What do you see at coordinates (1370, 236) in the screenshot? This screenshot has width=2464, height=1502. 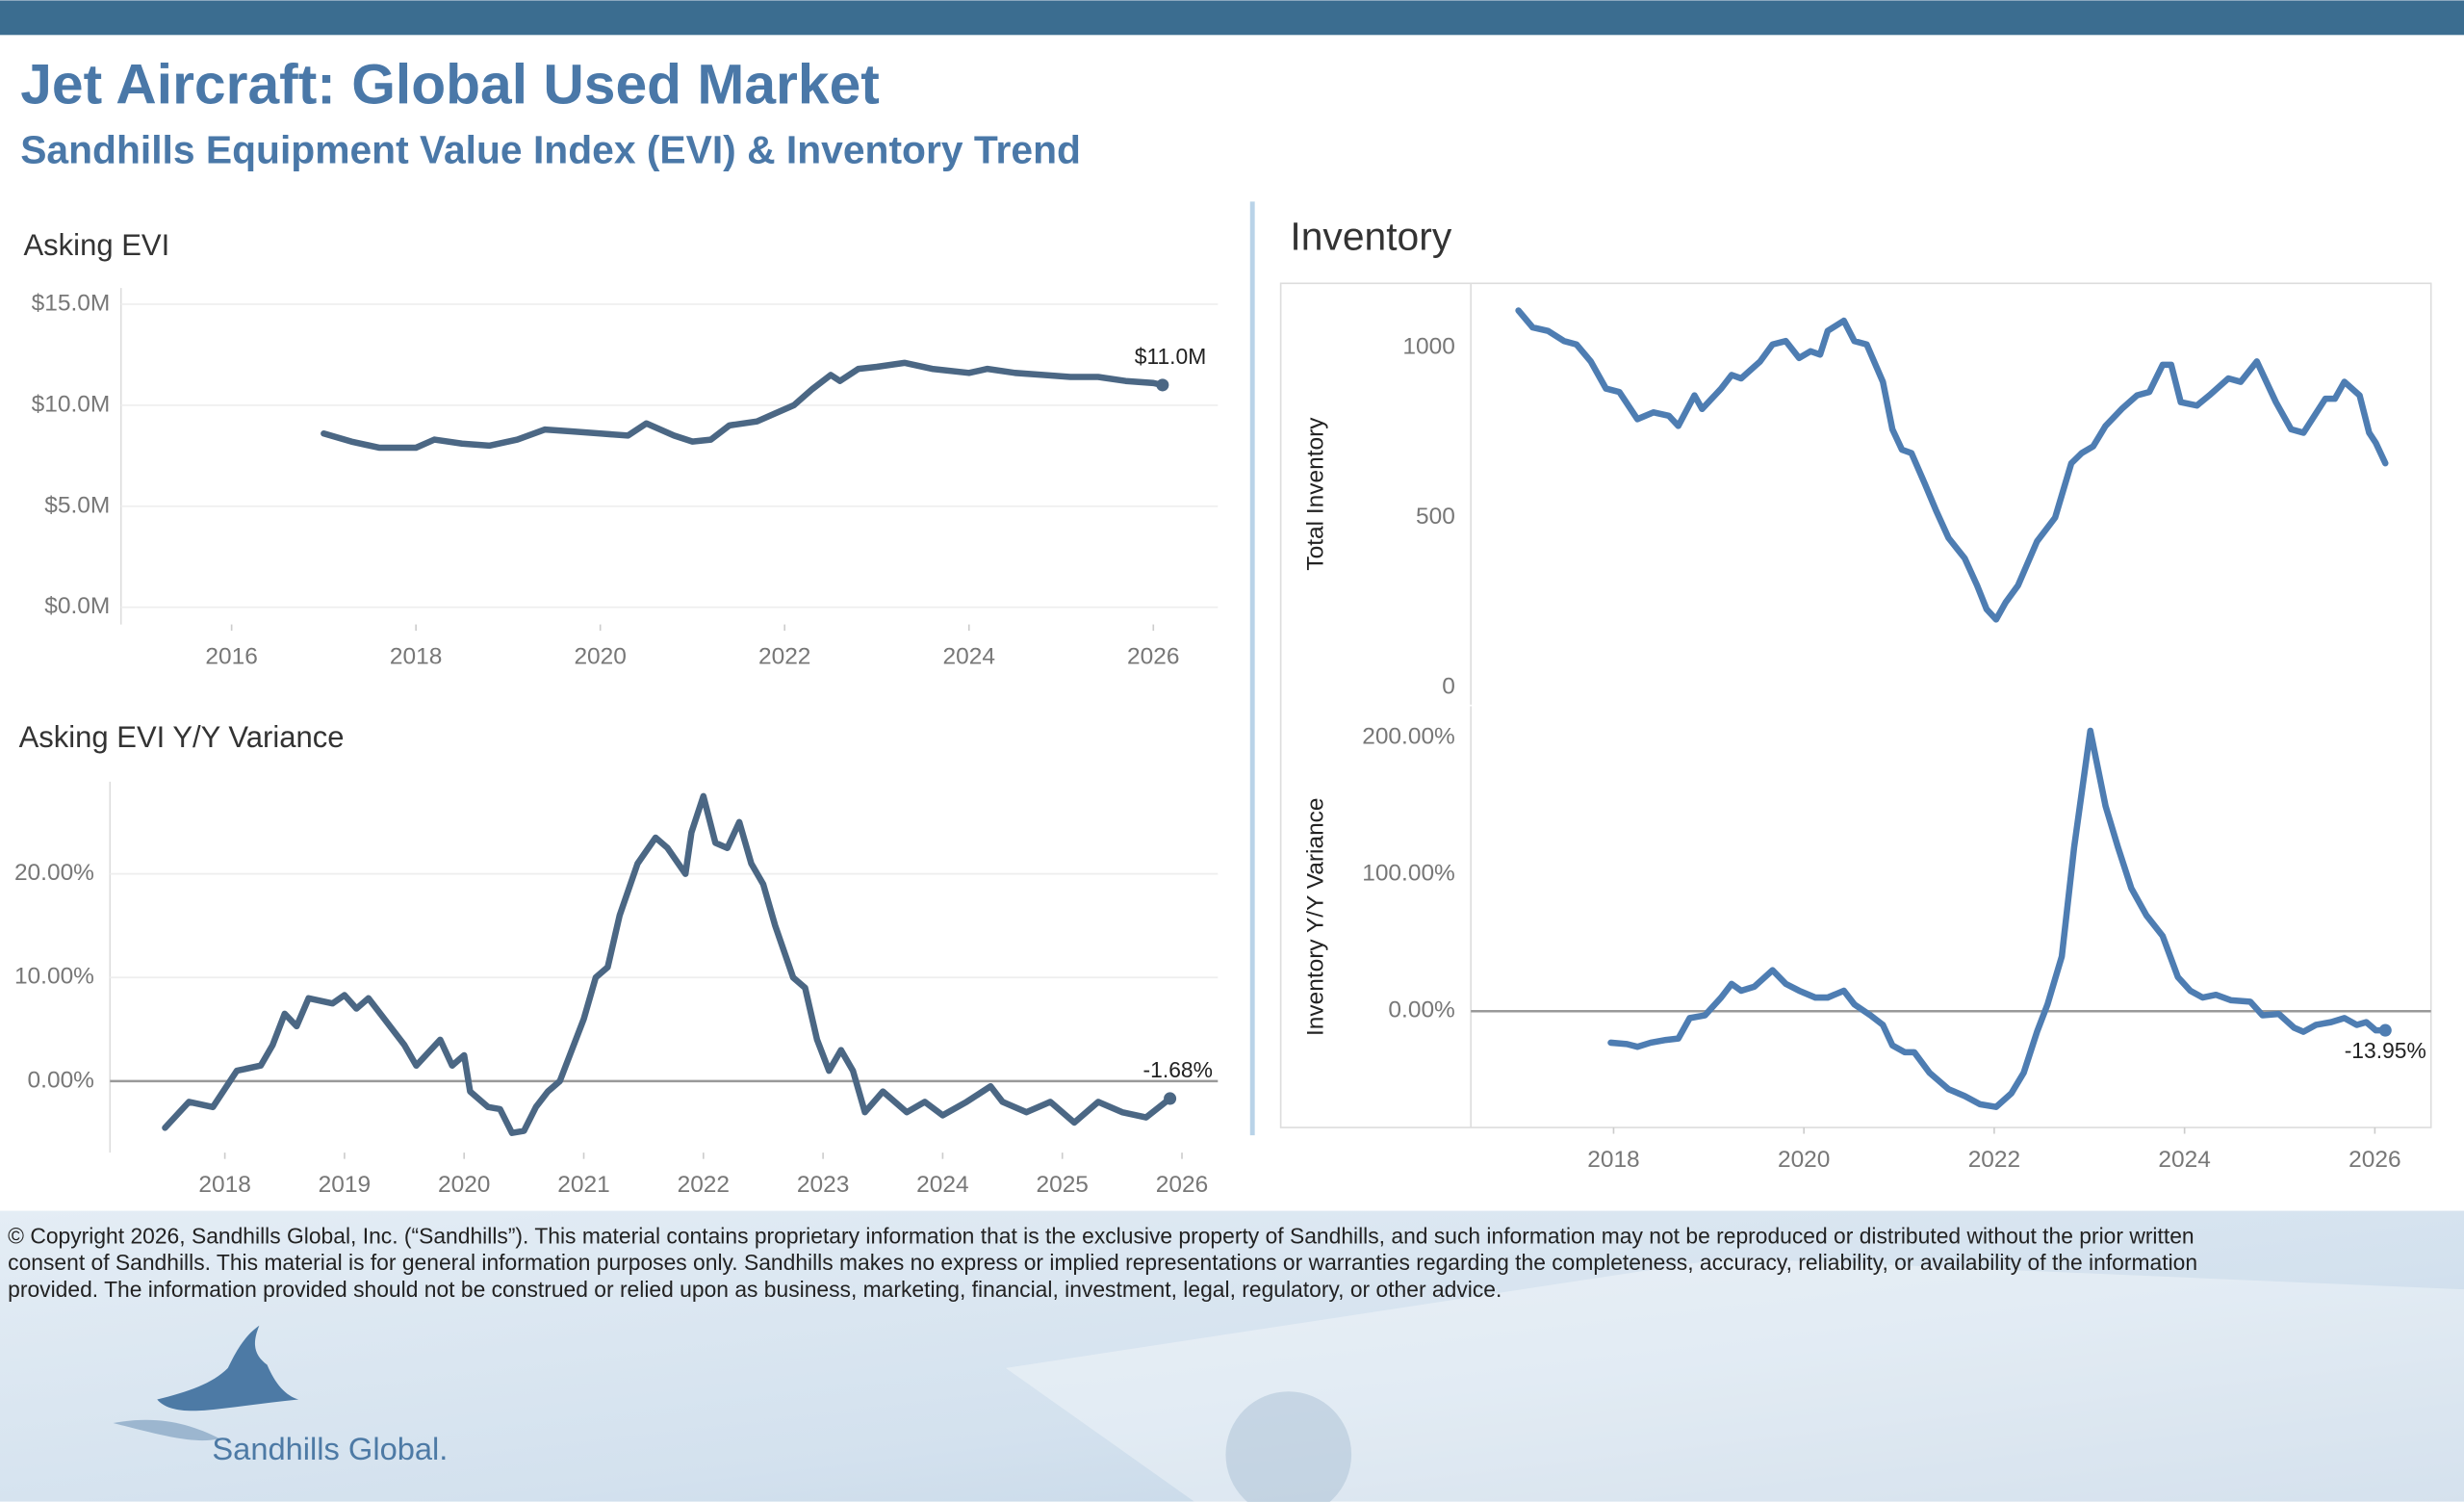 I see `chart-title: Inventory` at bounding box center [1370, 236].